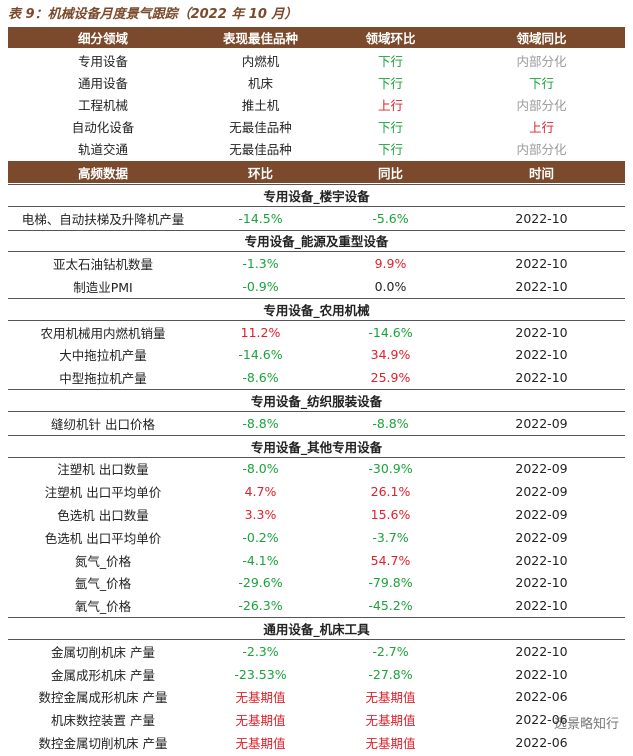  Describe the element at coordinates (316, 719) in the screenshot. I see `table-row: 机床数控装置 产量 无基期值 无基期值 2022-06` at that location.